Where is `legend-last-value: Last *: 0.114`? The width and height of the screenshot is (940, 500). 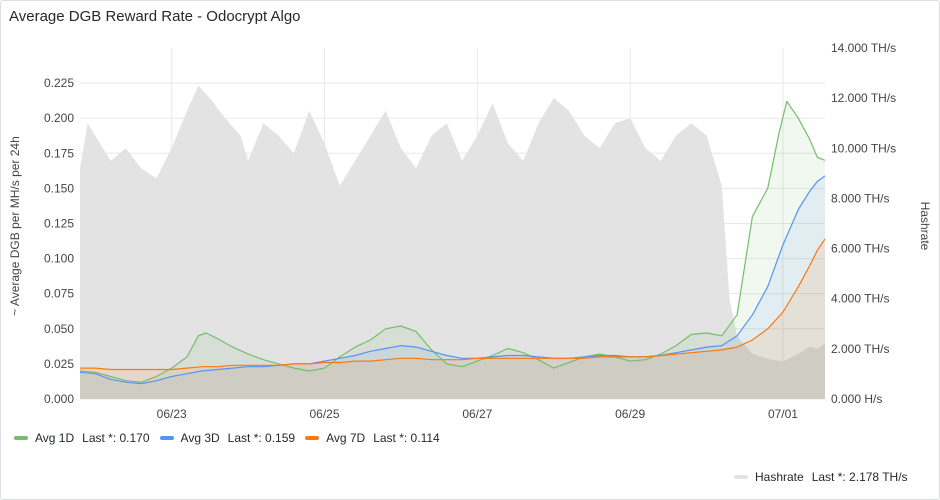
legend-last-value: Last *: 0.114 is located at coordinates (406, 438).